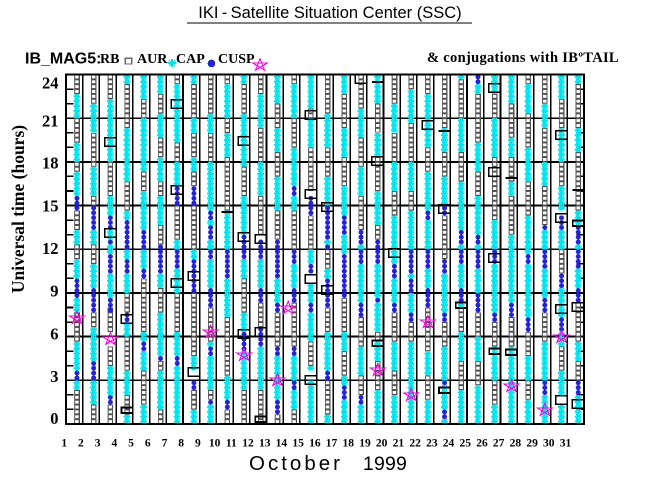  Describe the element at coordinates (465, 444) in the screenshot. I see `svg-text: 25` at that location.